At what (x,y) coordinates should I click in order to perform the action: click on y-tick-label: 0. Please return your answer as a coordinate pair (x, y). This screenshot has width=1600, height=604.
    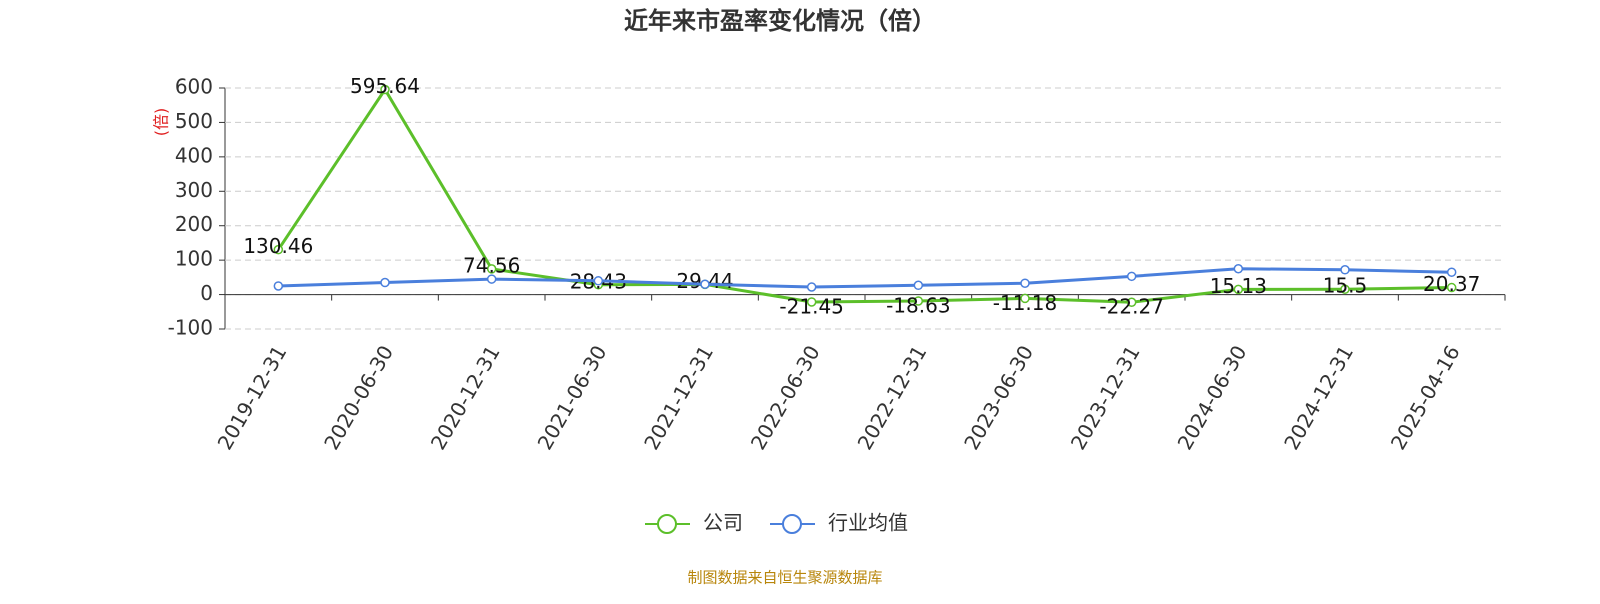
    Looking at the image, I should click on (206, 293).